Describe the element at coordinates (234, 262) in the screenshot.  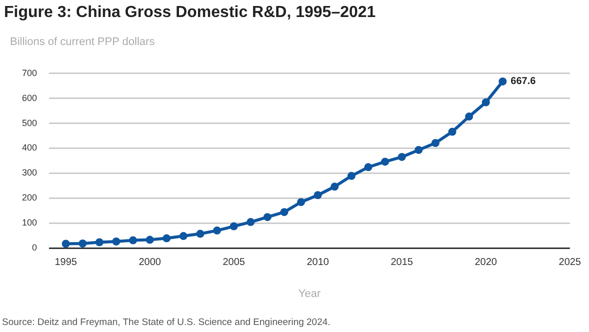
I see `x-tick-label: 2005` at that location.